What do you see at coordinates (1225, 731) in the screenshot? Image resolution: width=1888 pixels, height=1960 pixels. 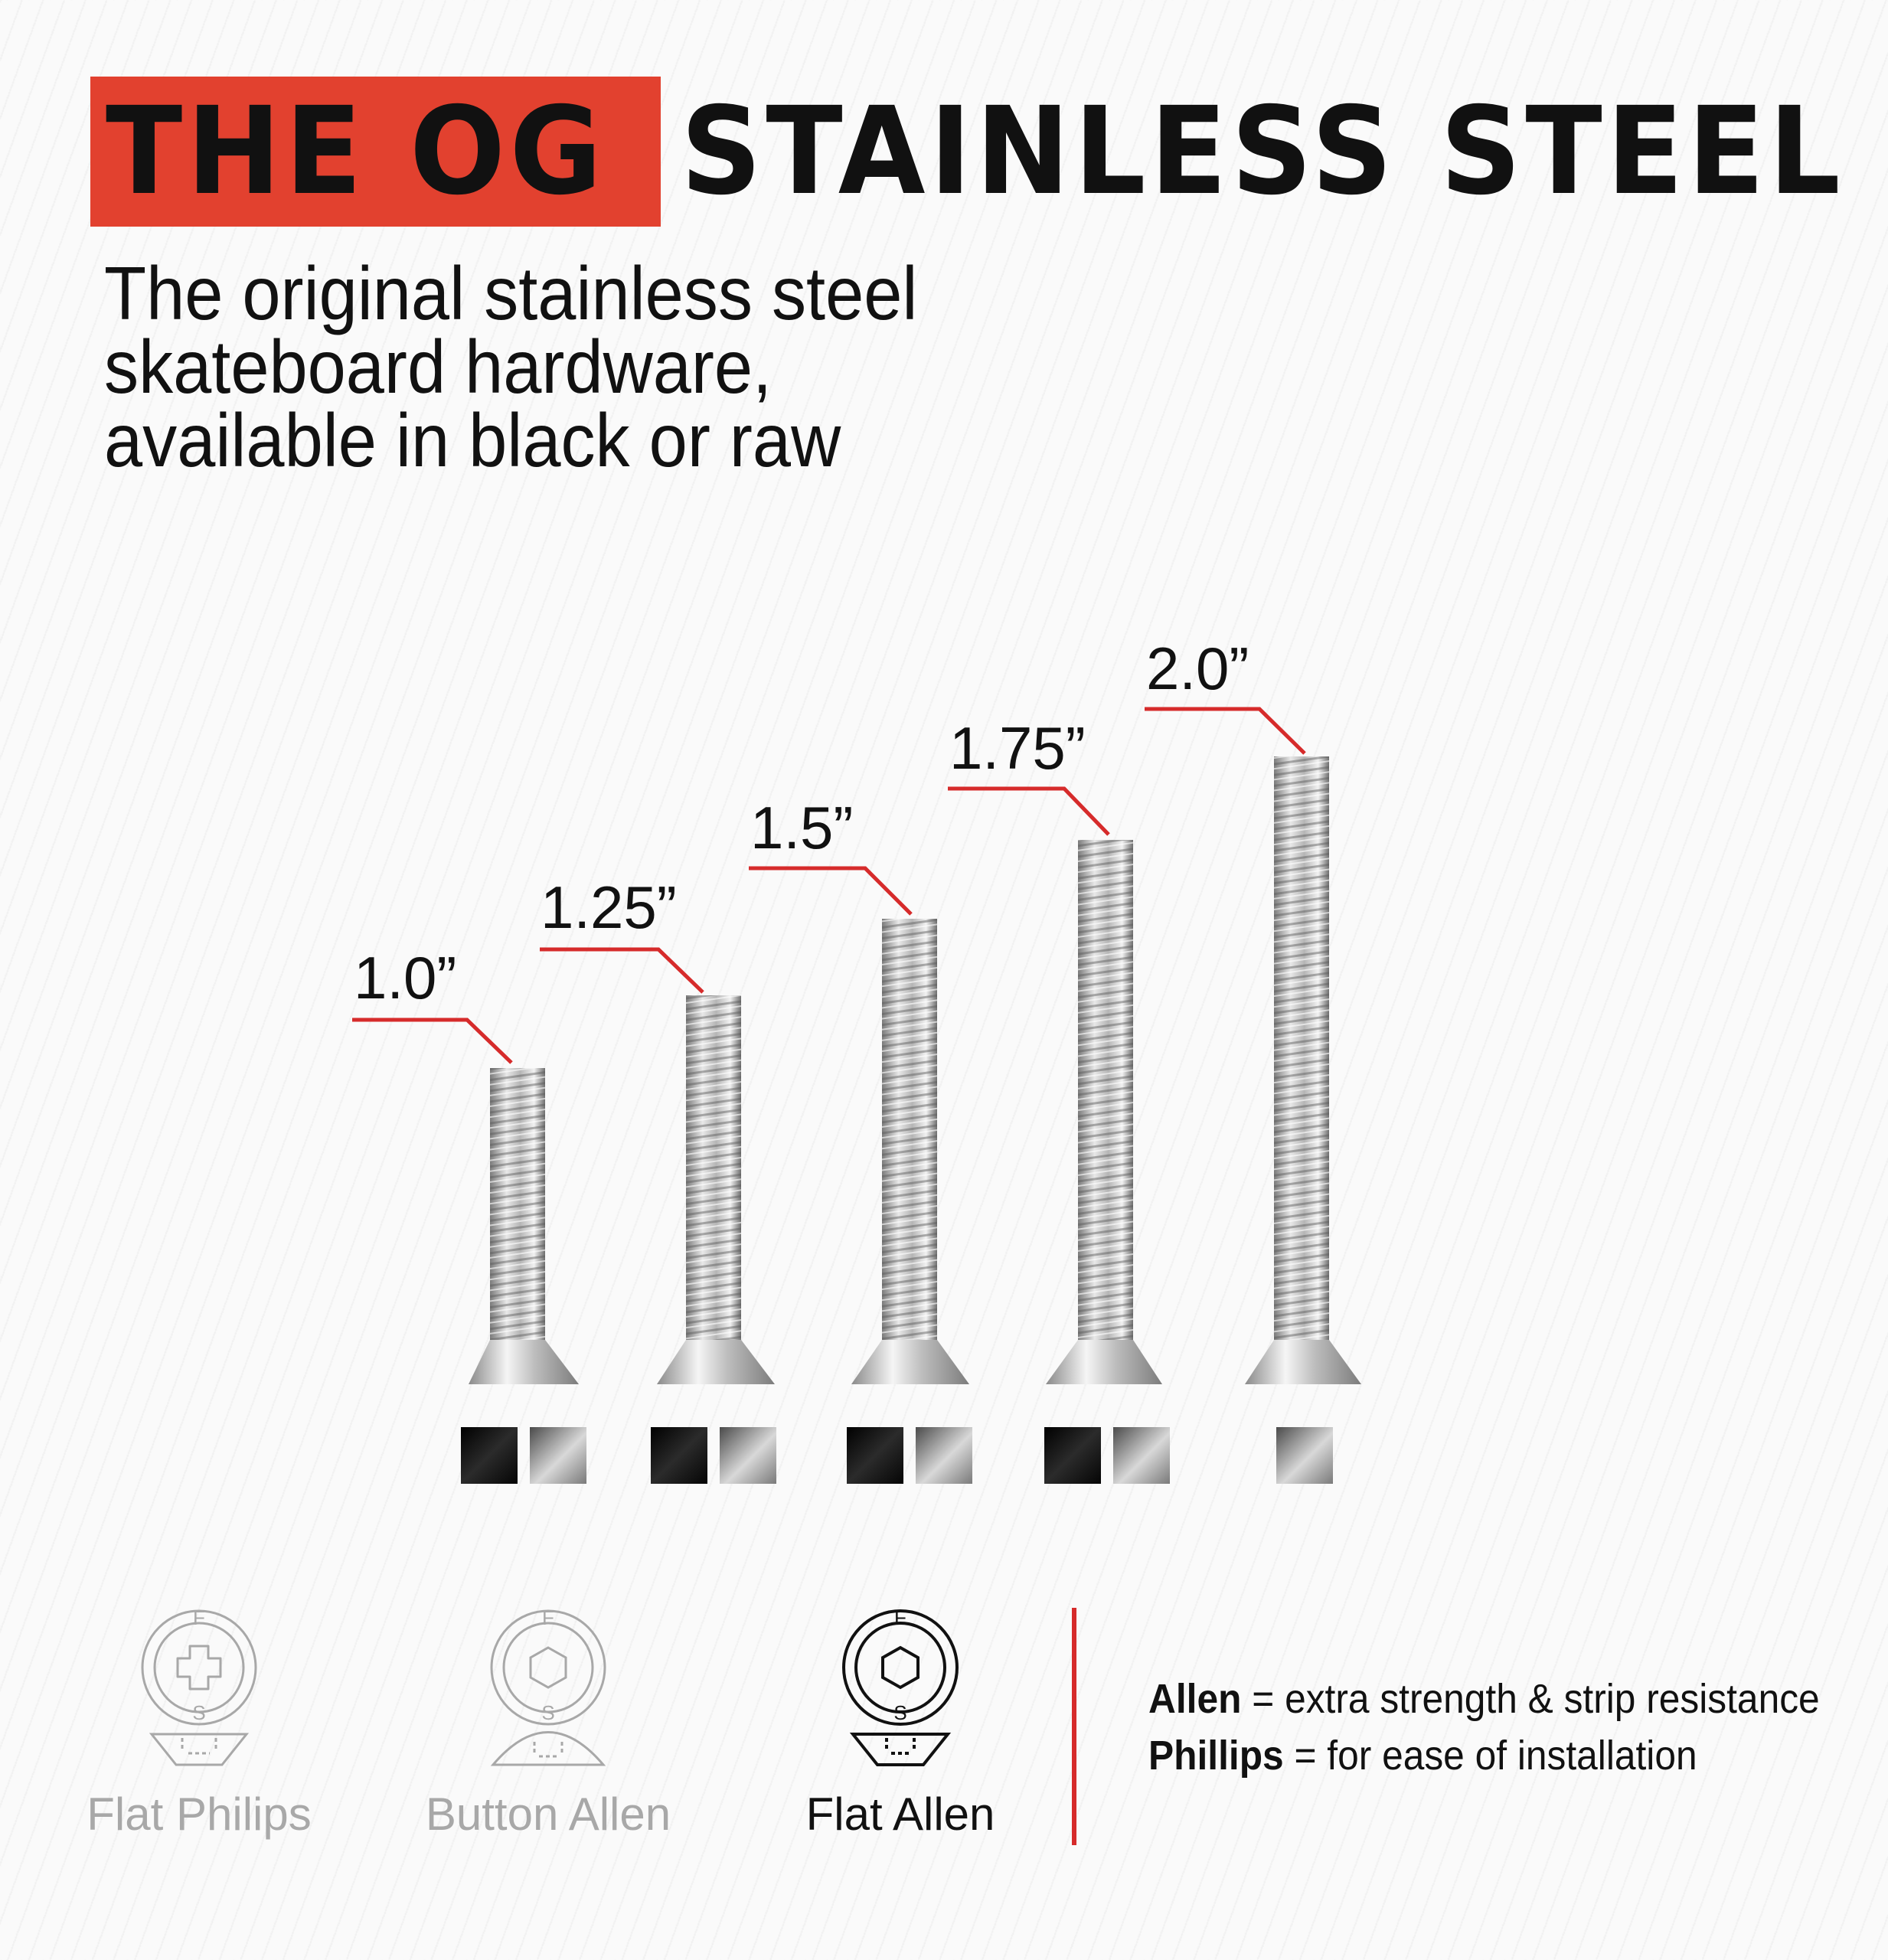 I see `screw-5-leader-line` at bounding box center [1225, 731].